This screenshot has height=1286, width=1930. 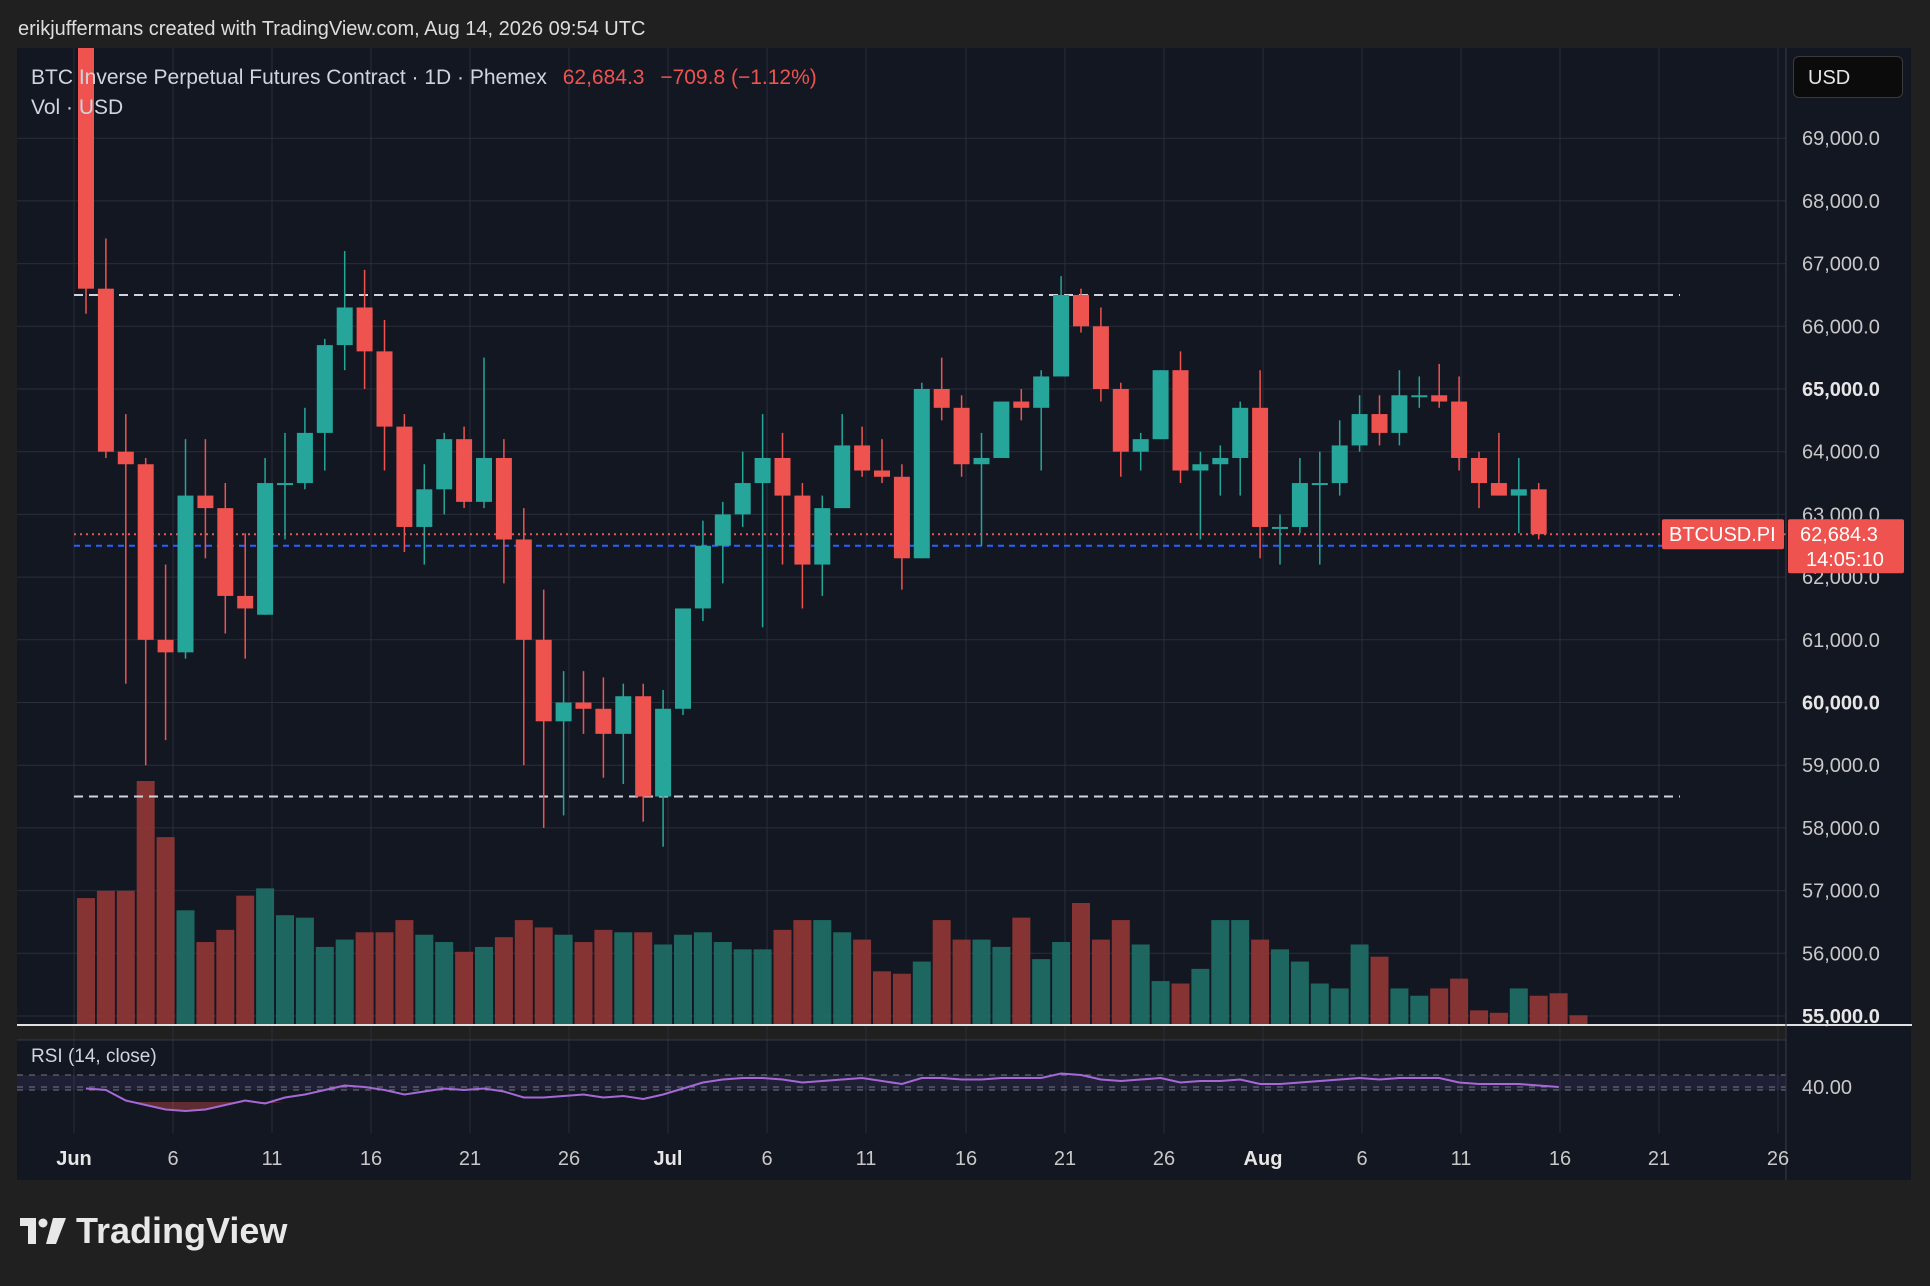 I want to click on tradingview-logo: TradingView, so click(x=153, y=1231).